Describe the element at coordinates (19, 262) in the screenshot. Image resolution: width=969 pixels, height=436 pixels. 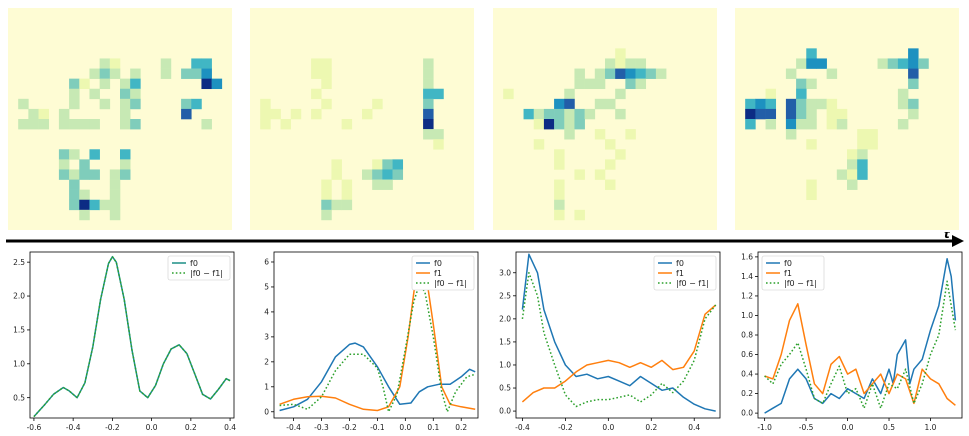
I see `y-tick-label: 2.5` at that location.